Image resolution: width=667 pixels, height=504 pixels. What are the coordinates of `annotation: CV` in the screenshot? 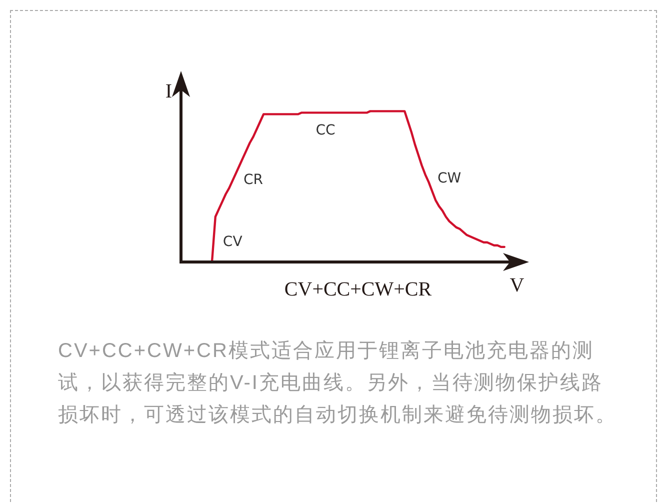 It's located at (232, 242).